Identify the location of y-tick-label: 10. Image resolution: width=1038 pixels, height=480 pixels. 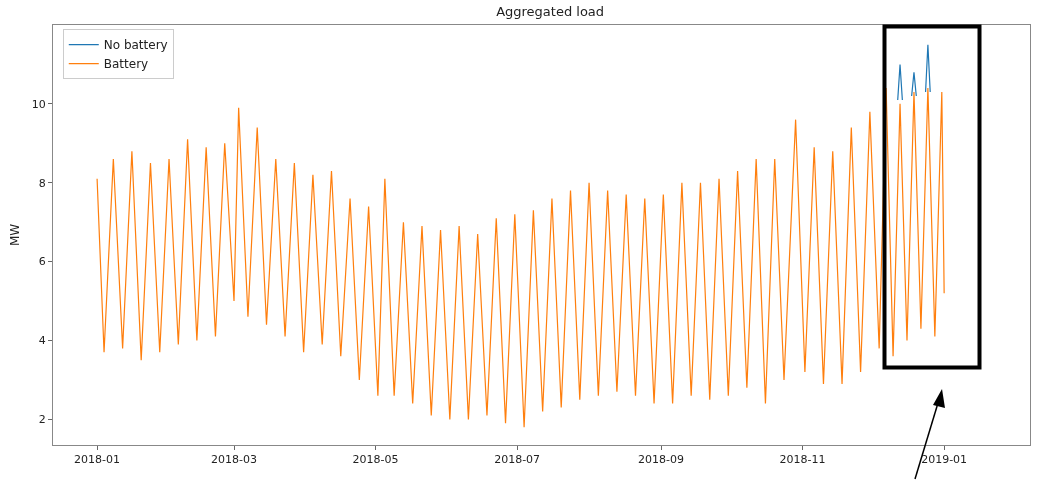
(38, 104).